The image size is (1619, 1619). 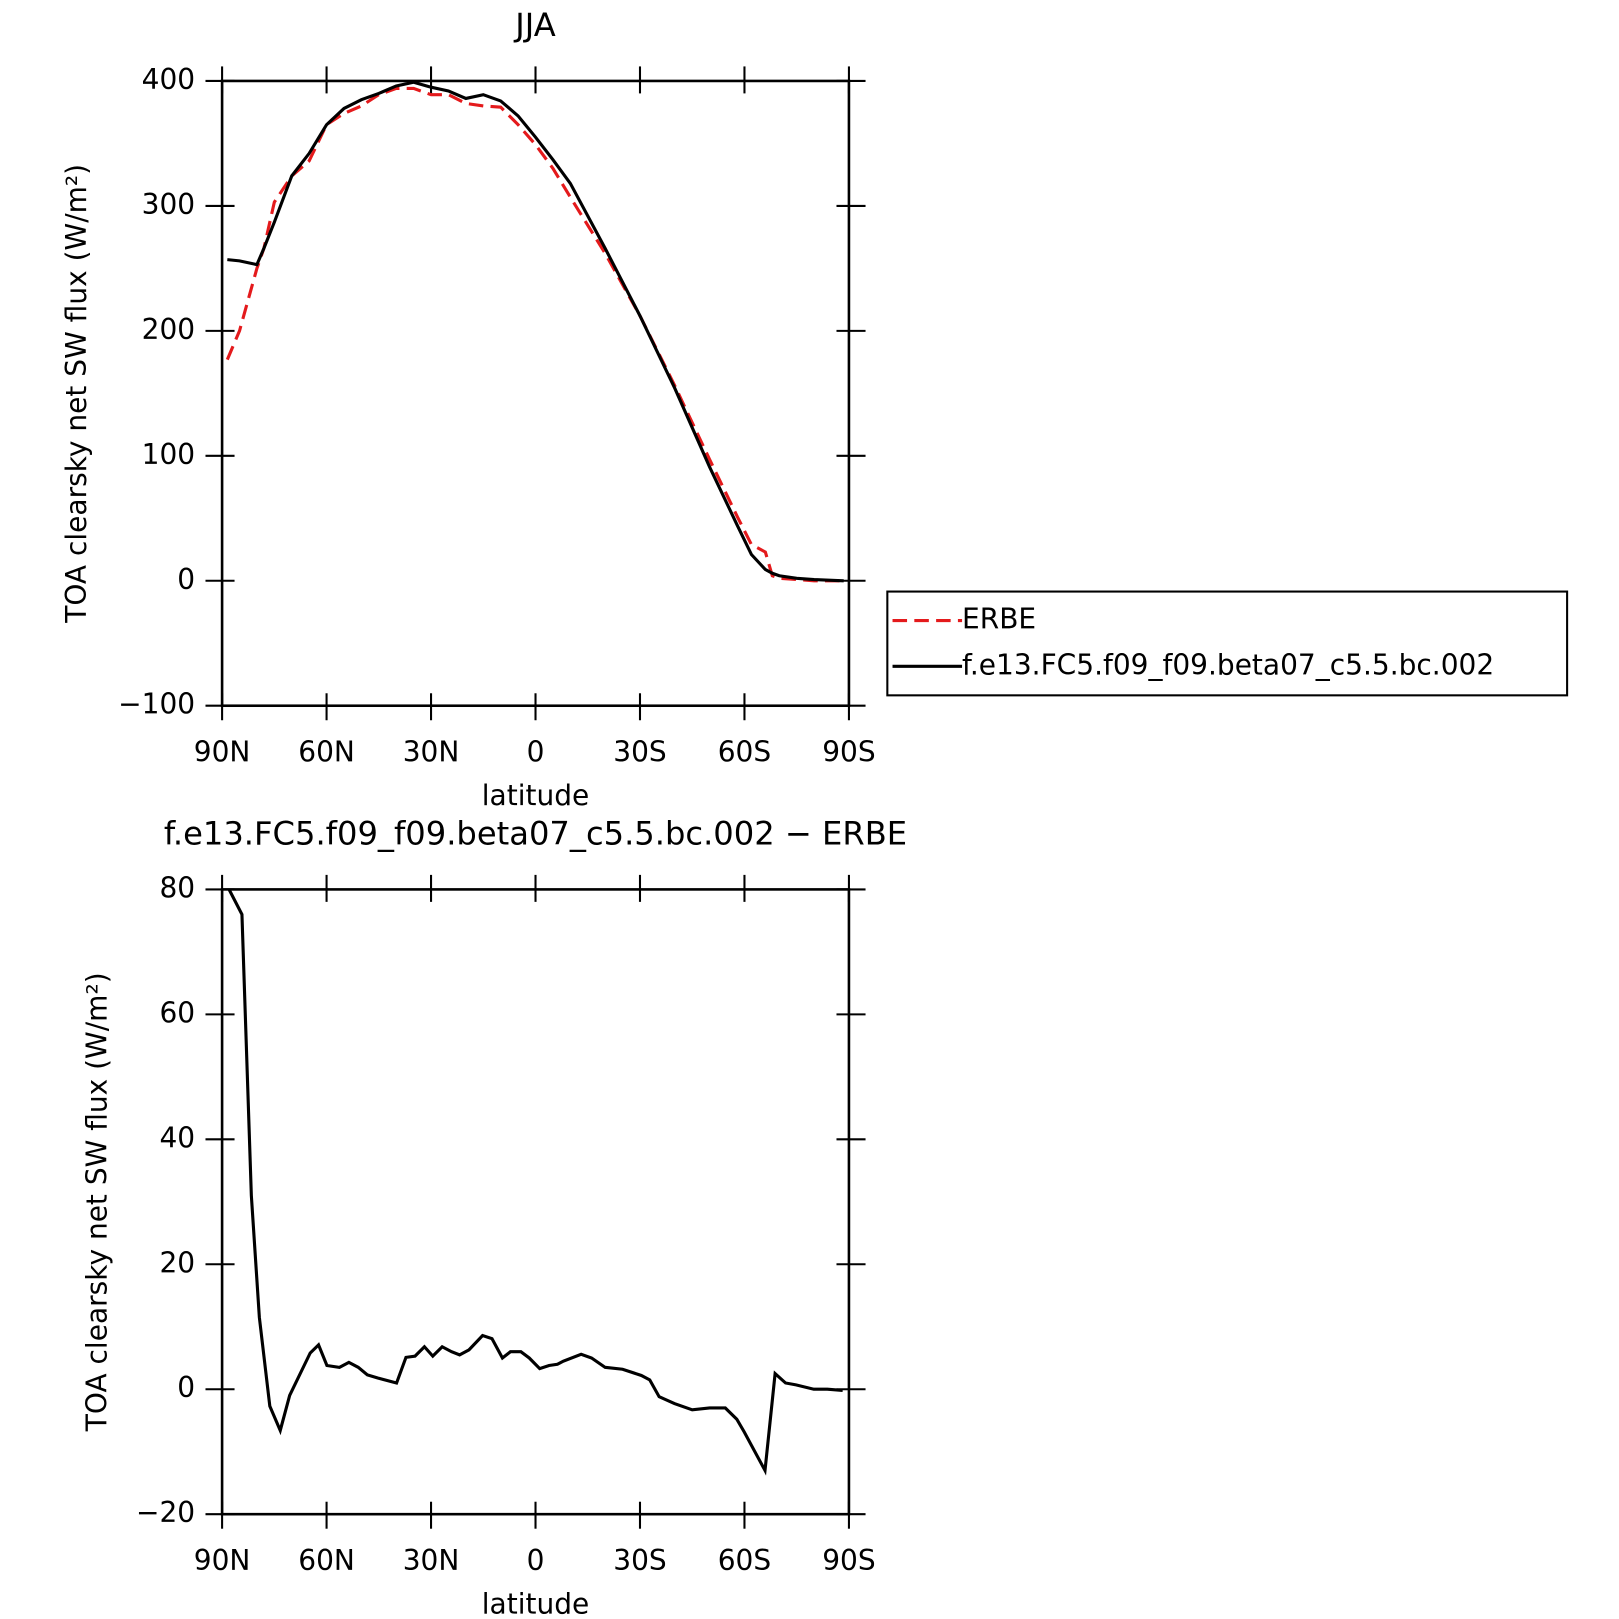 What do you see at coordinates (1227, 643) in the screenshot?
I see `legend-box` at bounding box center [1227, 643].